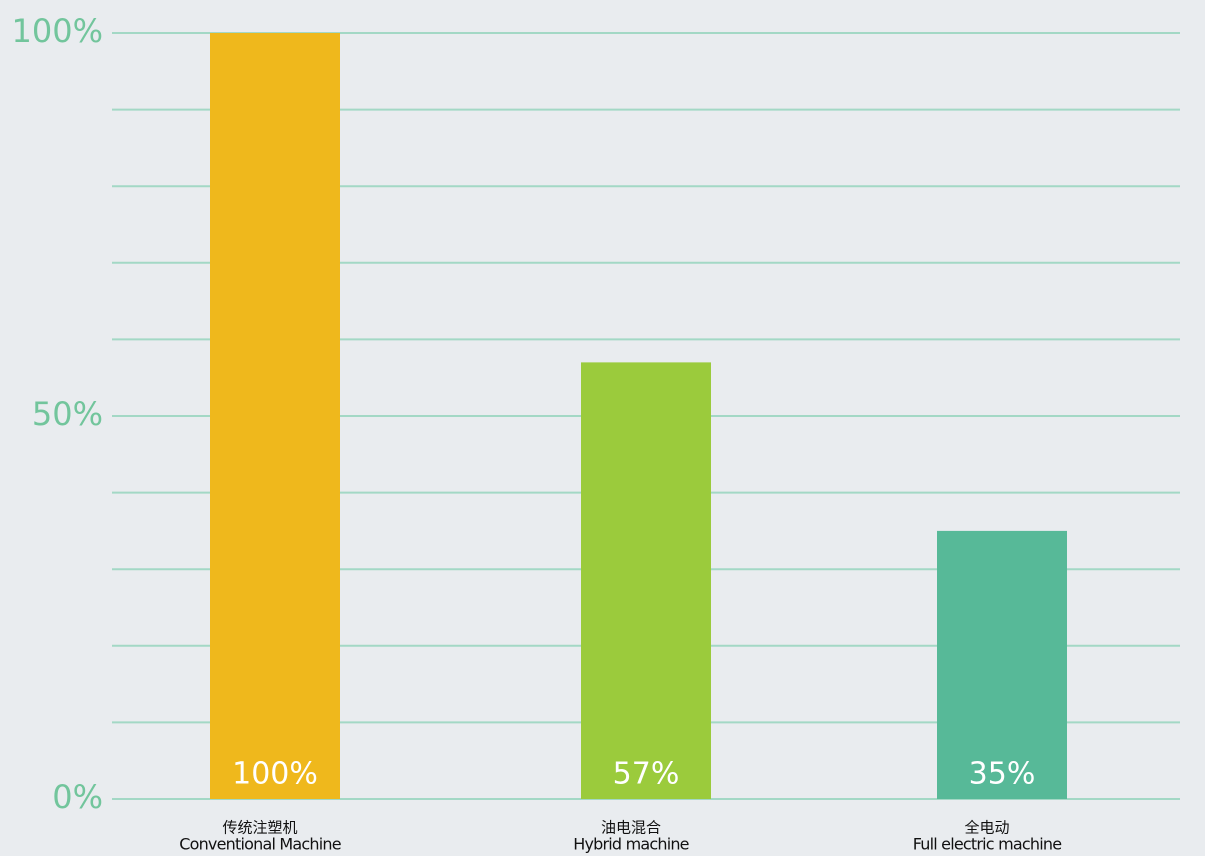  I want to click on x-tick-label: 全电动, so click(986, 828).